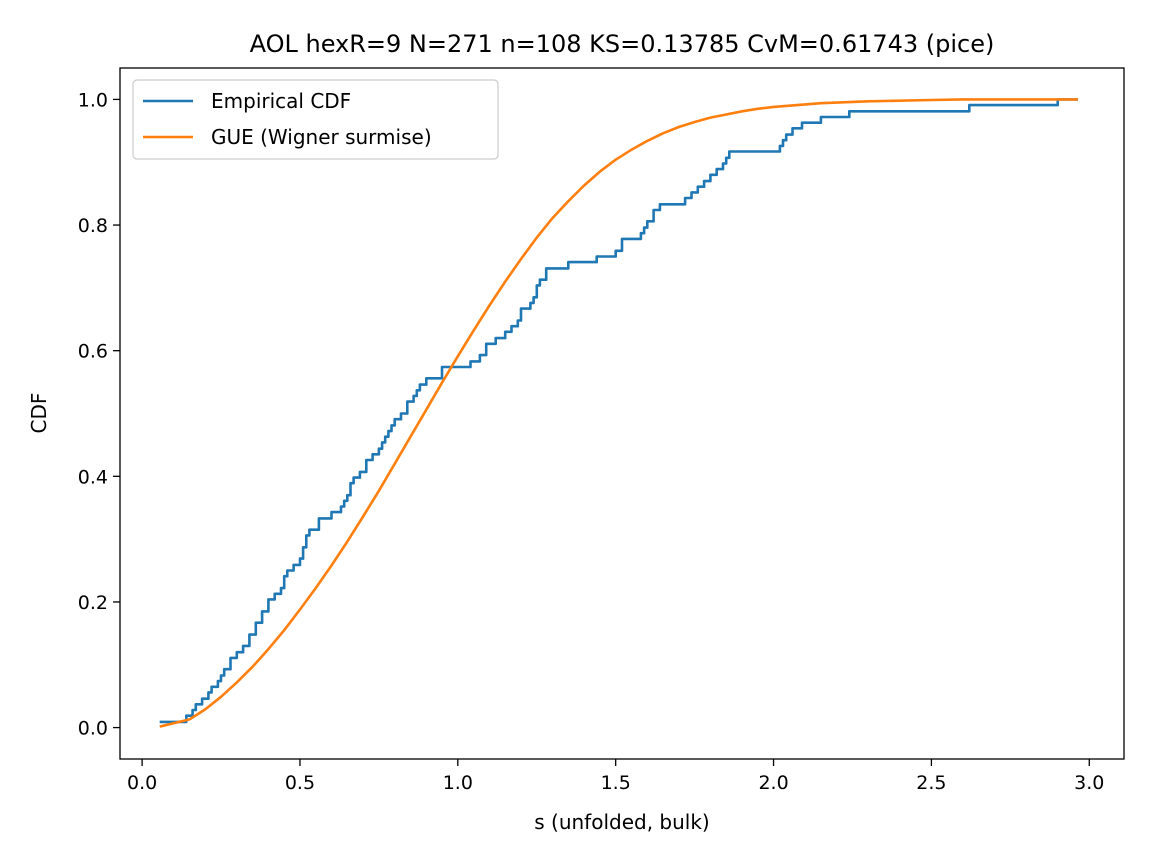 This screenshot has height=864, width=1152. Describe the element at coordinates (300, 783) in the screenshot. I see `x-tick-label: 0.5` at that location.